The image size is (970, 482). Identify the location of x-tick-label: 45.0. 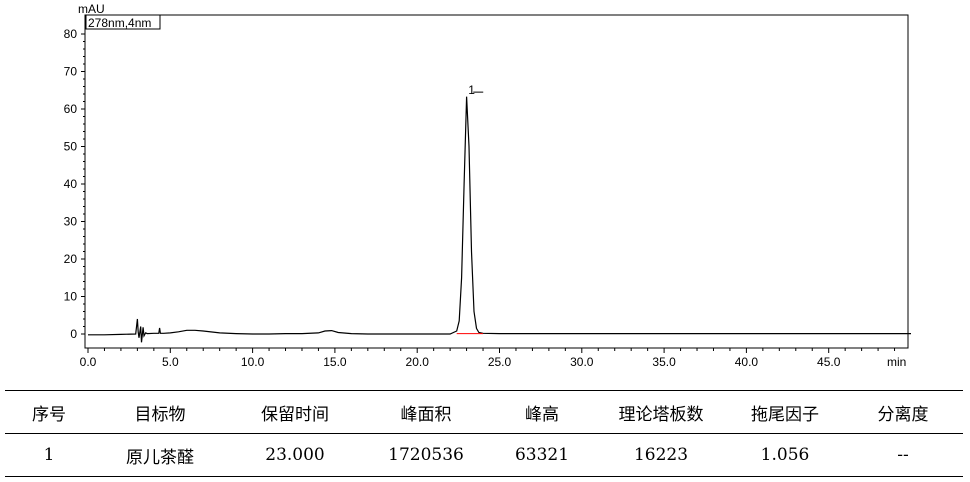
(829, 362).